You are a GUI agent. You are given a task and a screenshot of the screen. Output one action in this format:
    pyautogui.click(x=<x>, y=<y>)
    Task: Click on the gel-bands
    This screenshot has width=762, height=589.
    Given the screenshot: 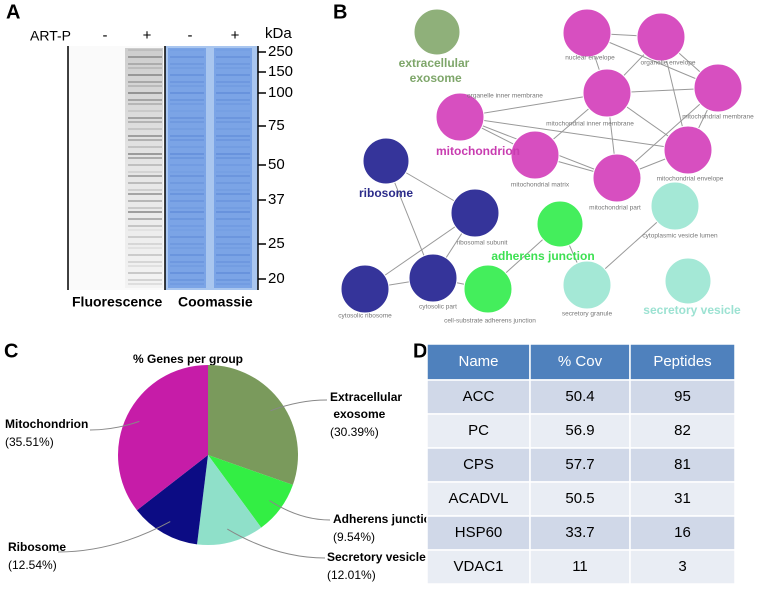 What is the action you would take?
    pyautogui.click(x=189, y=167)
    